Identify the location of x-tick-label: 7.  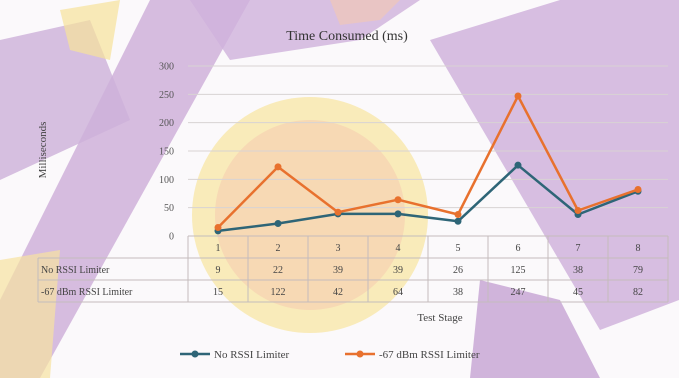
(578, 248).